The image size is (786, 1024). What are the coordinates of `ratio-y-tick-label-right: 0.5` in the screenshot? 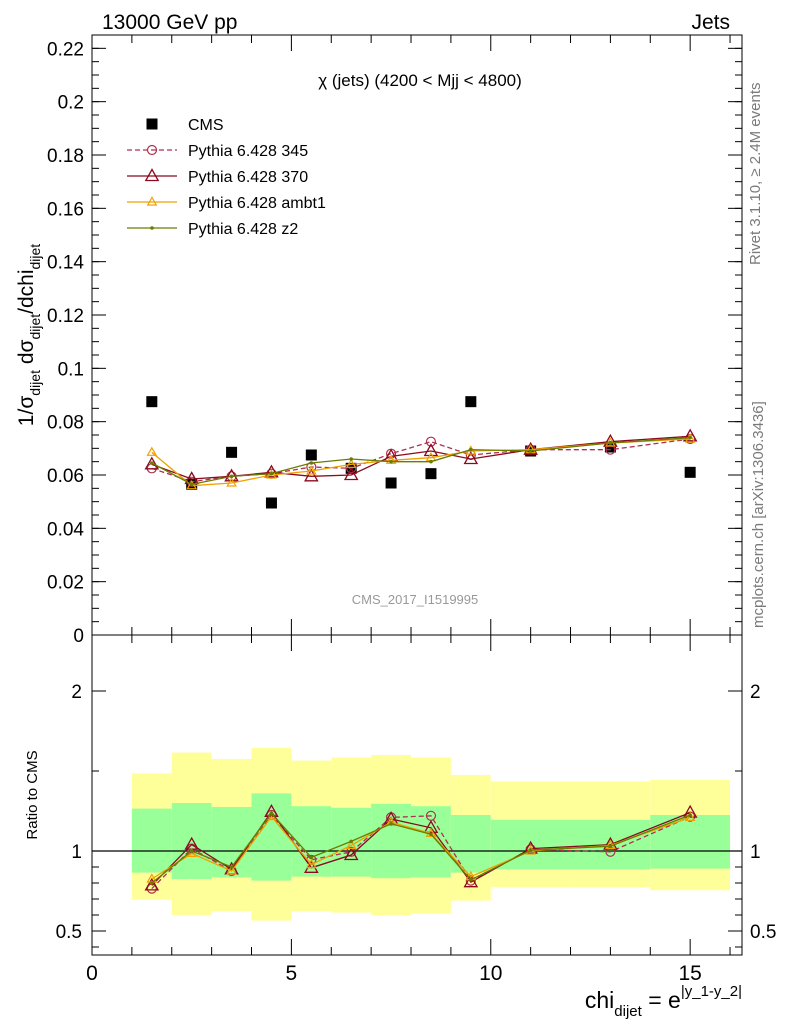 It's located at (763, 932).